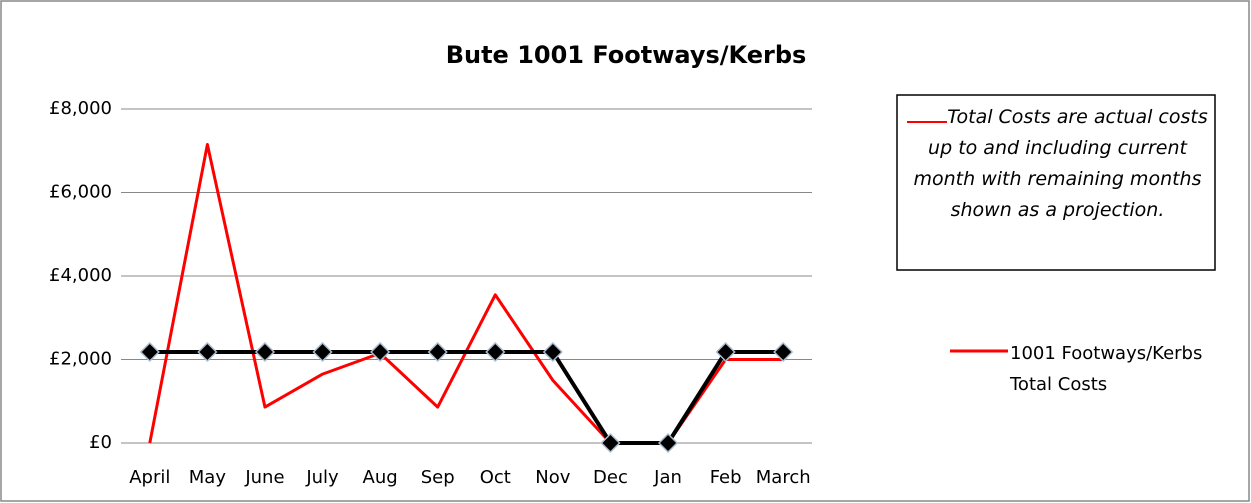  I want to click on x-tick-label: Dec, so click(610, 477).